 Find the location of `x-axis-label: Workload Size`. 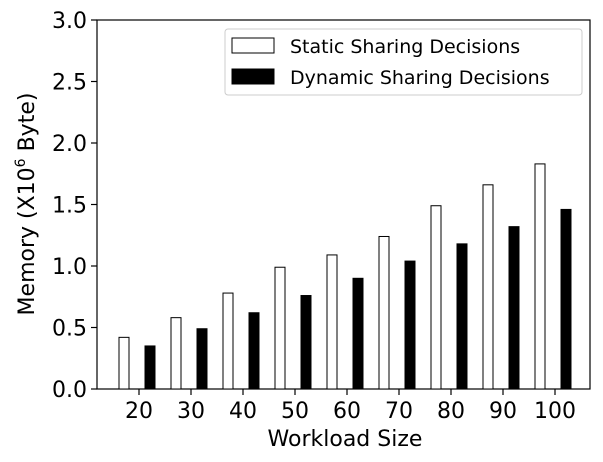

x-axis-label: Workload Size is located at coordinates (345, 439).